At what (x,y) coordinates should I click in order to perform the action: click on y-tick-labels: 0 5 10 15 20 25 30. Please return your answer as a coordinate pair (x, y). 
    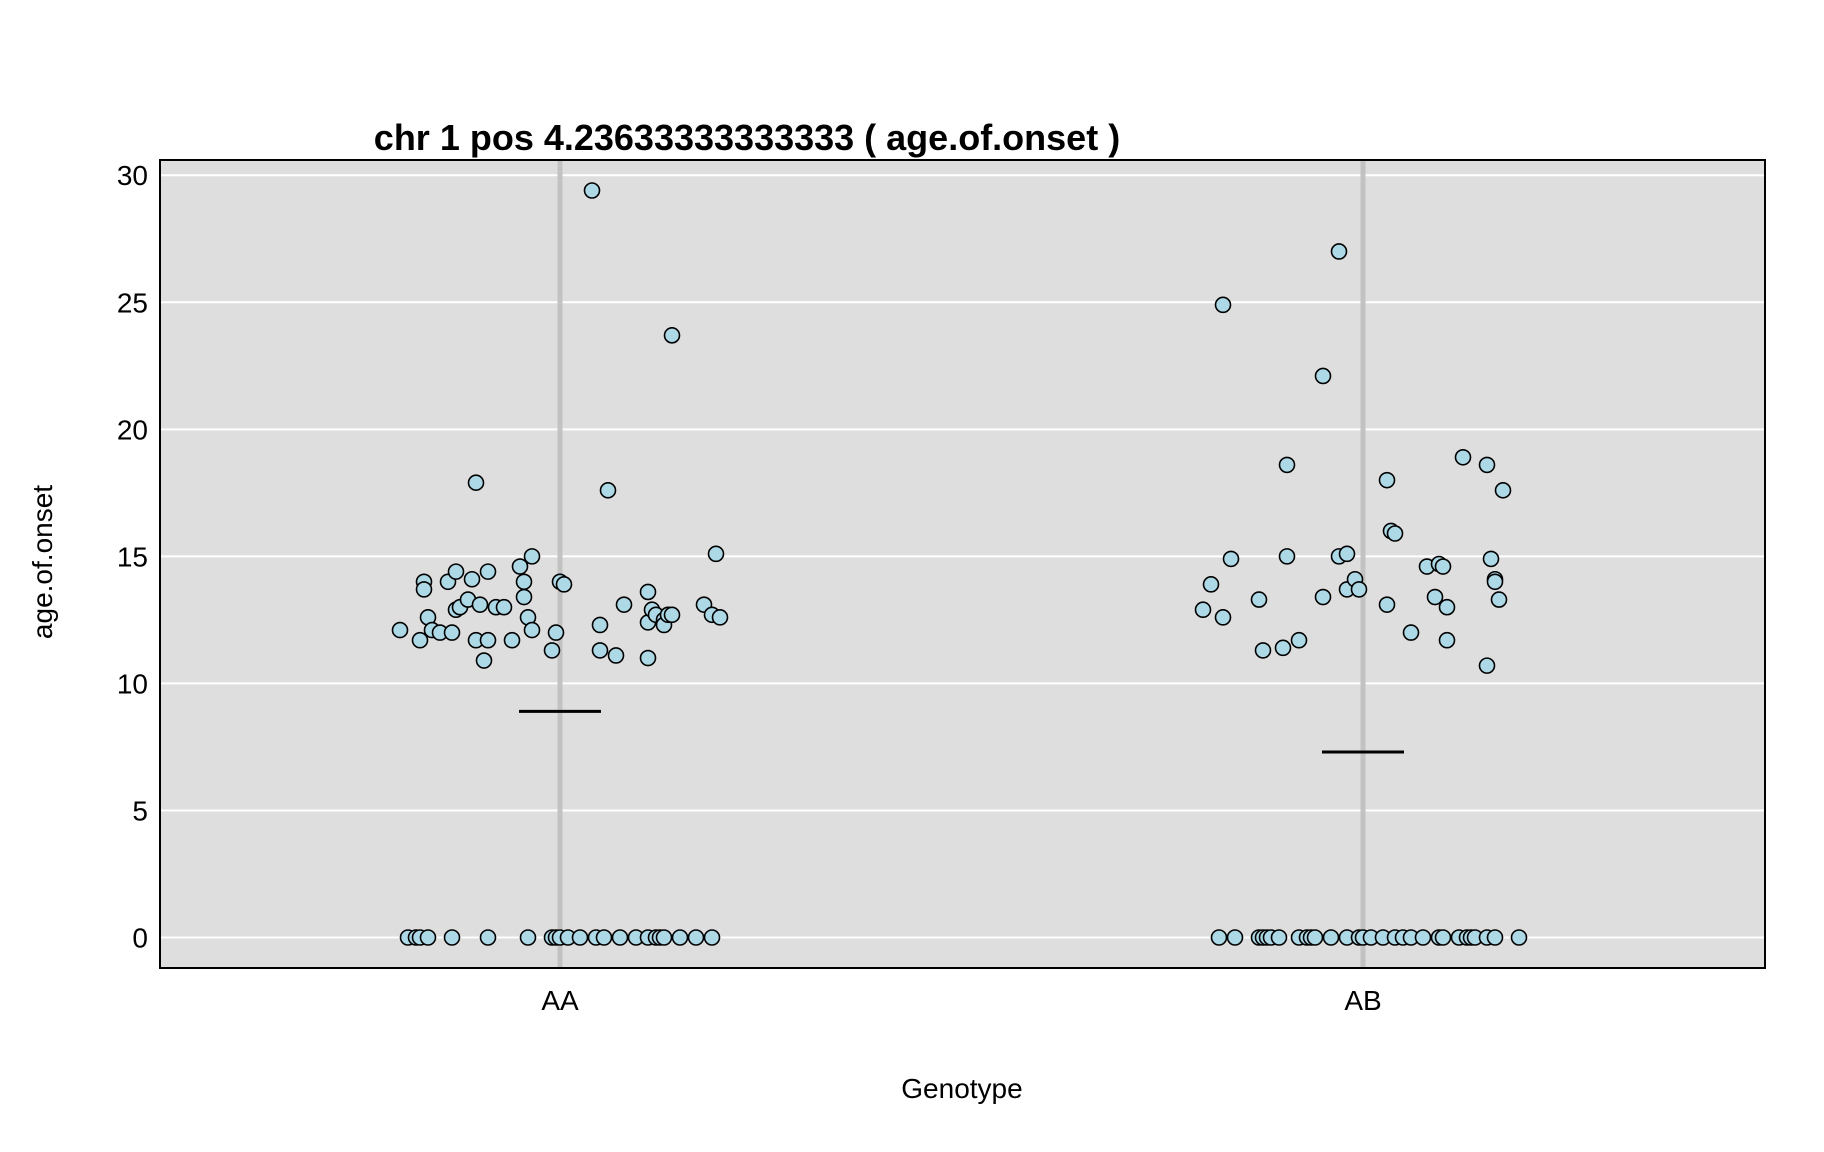
    Looking at the image, I should click on (132, 556).